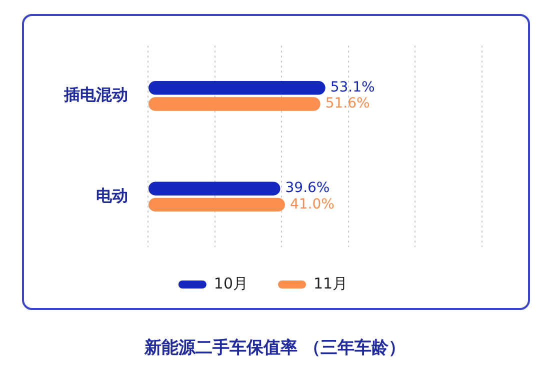 This screenshot has width=550, height=371. I want to click on data-label: 41.0%, so click(312, 204).